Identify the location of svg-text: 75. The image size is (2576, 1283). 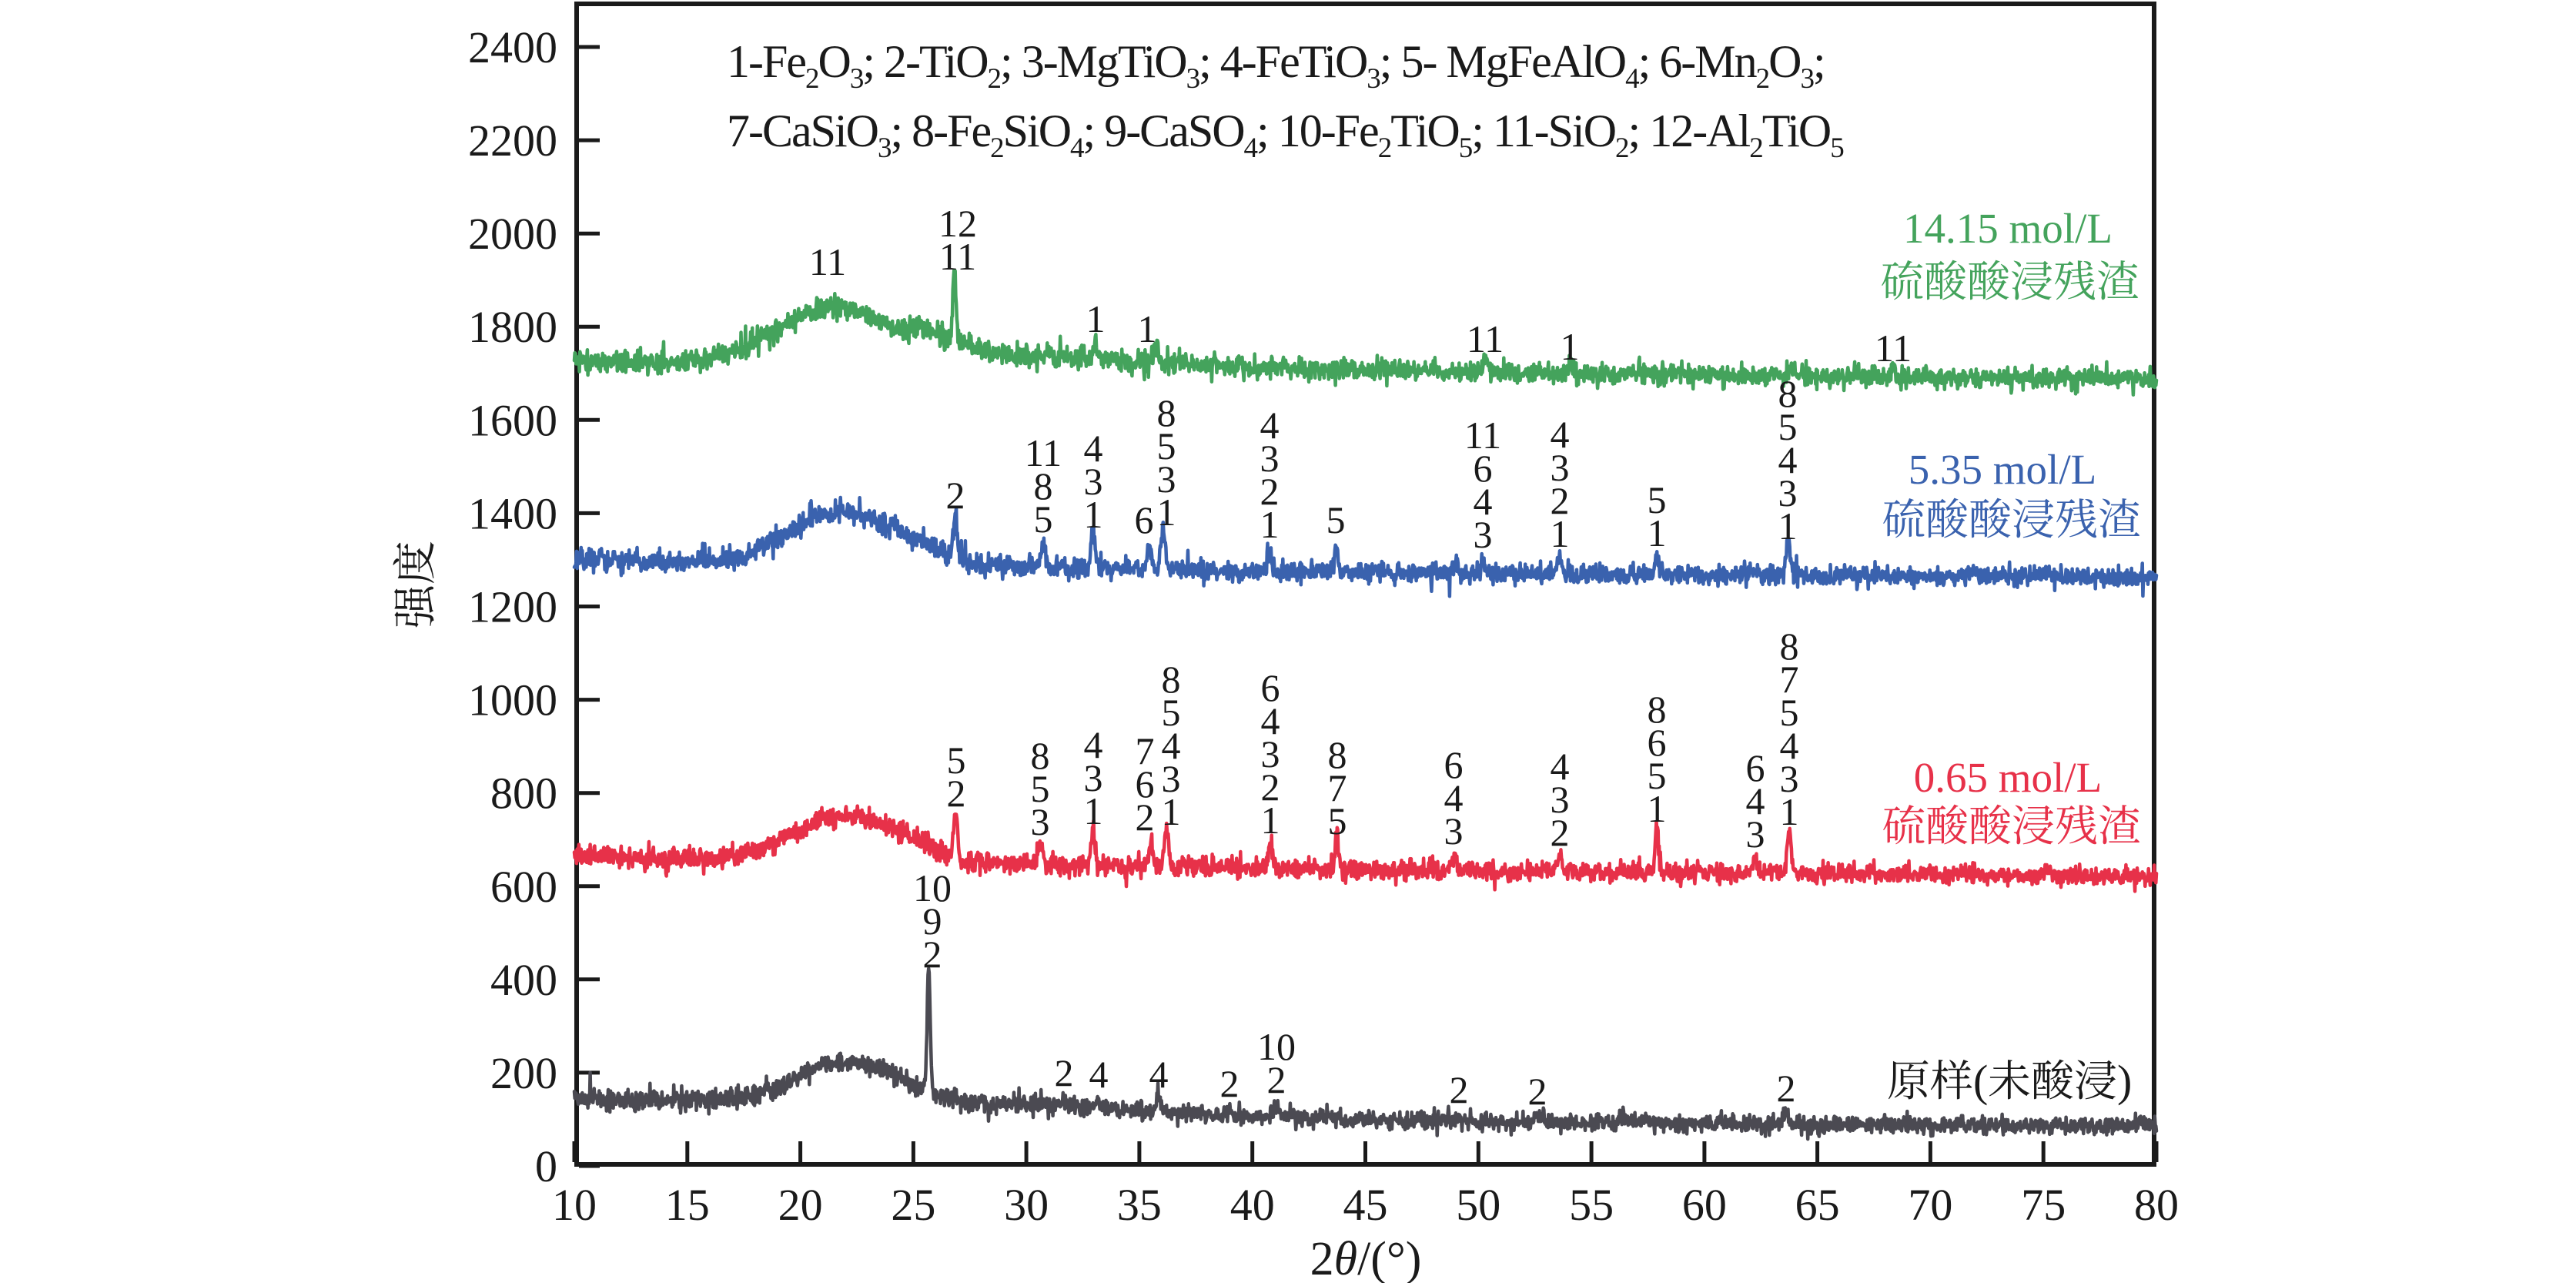
(2044, 1205).